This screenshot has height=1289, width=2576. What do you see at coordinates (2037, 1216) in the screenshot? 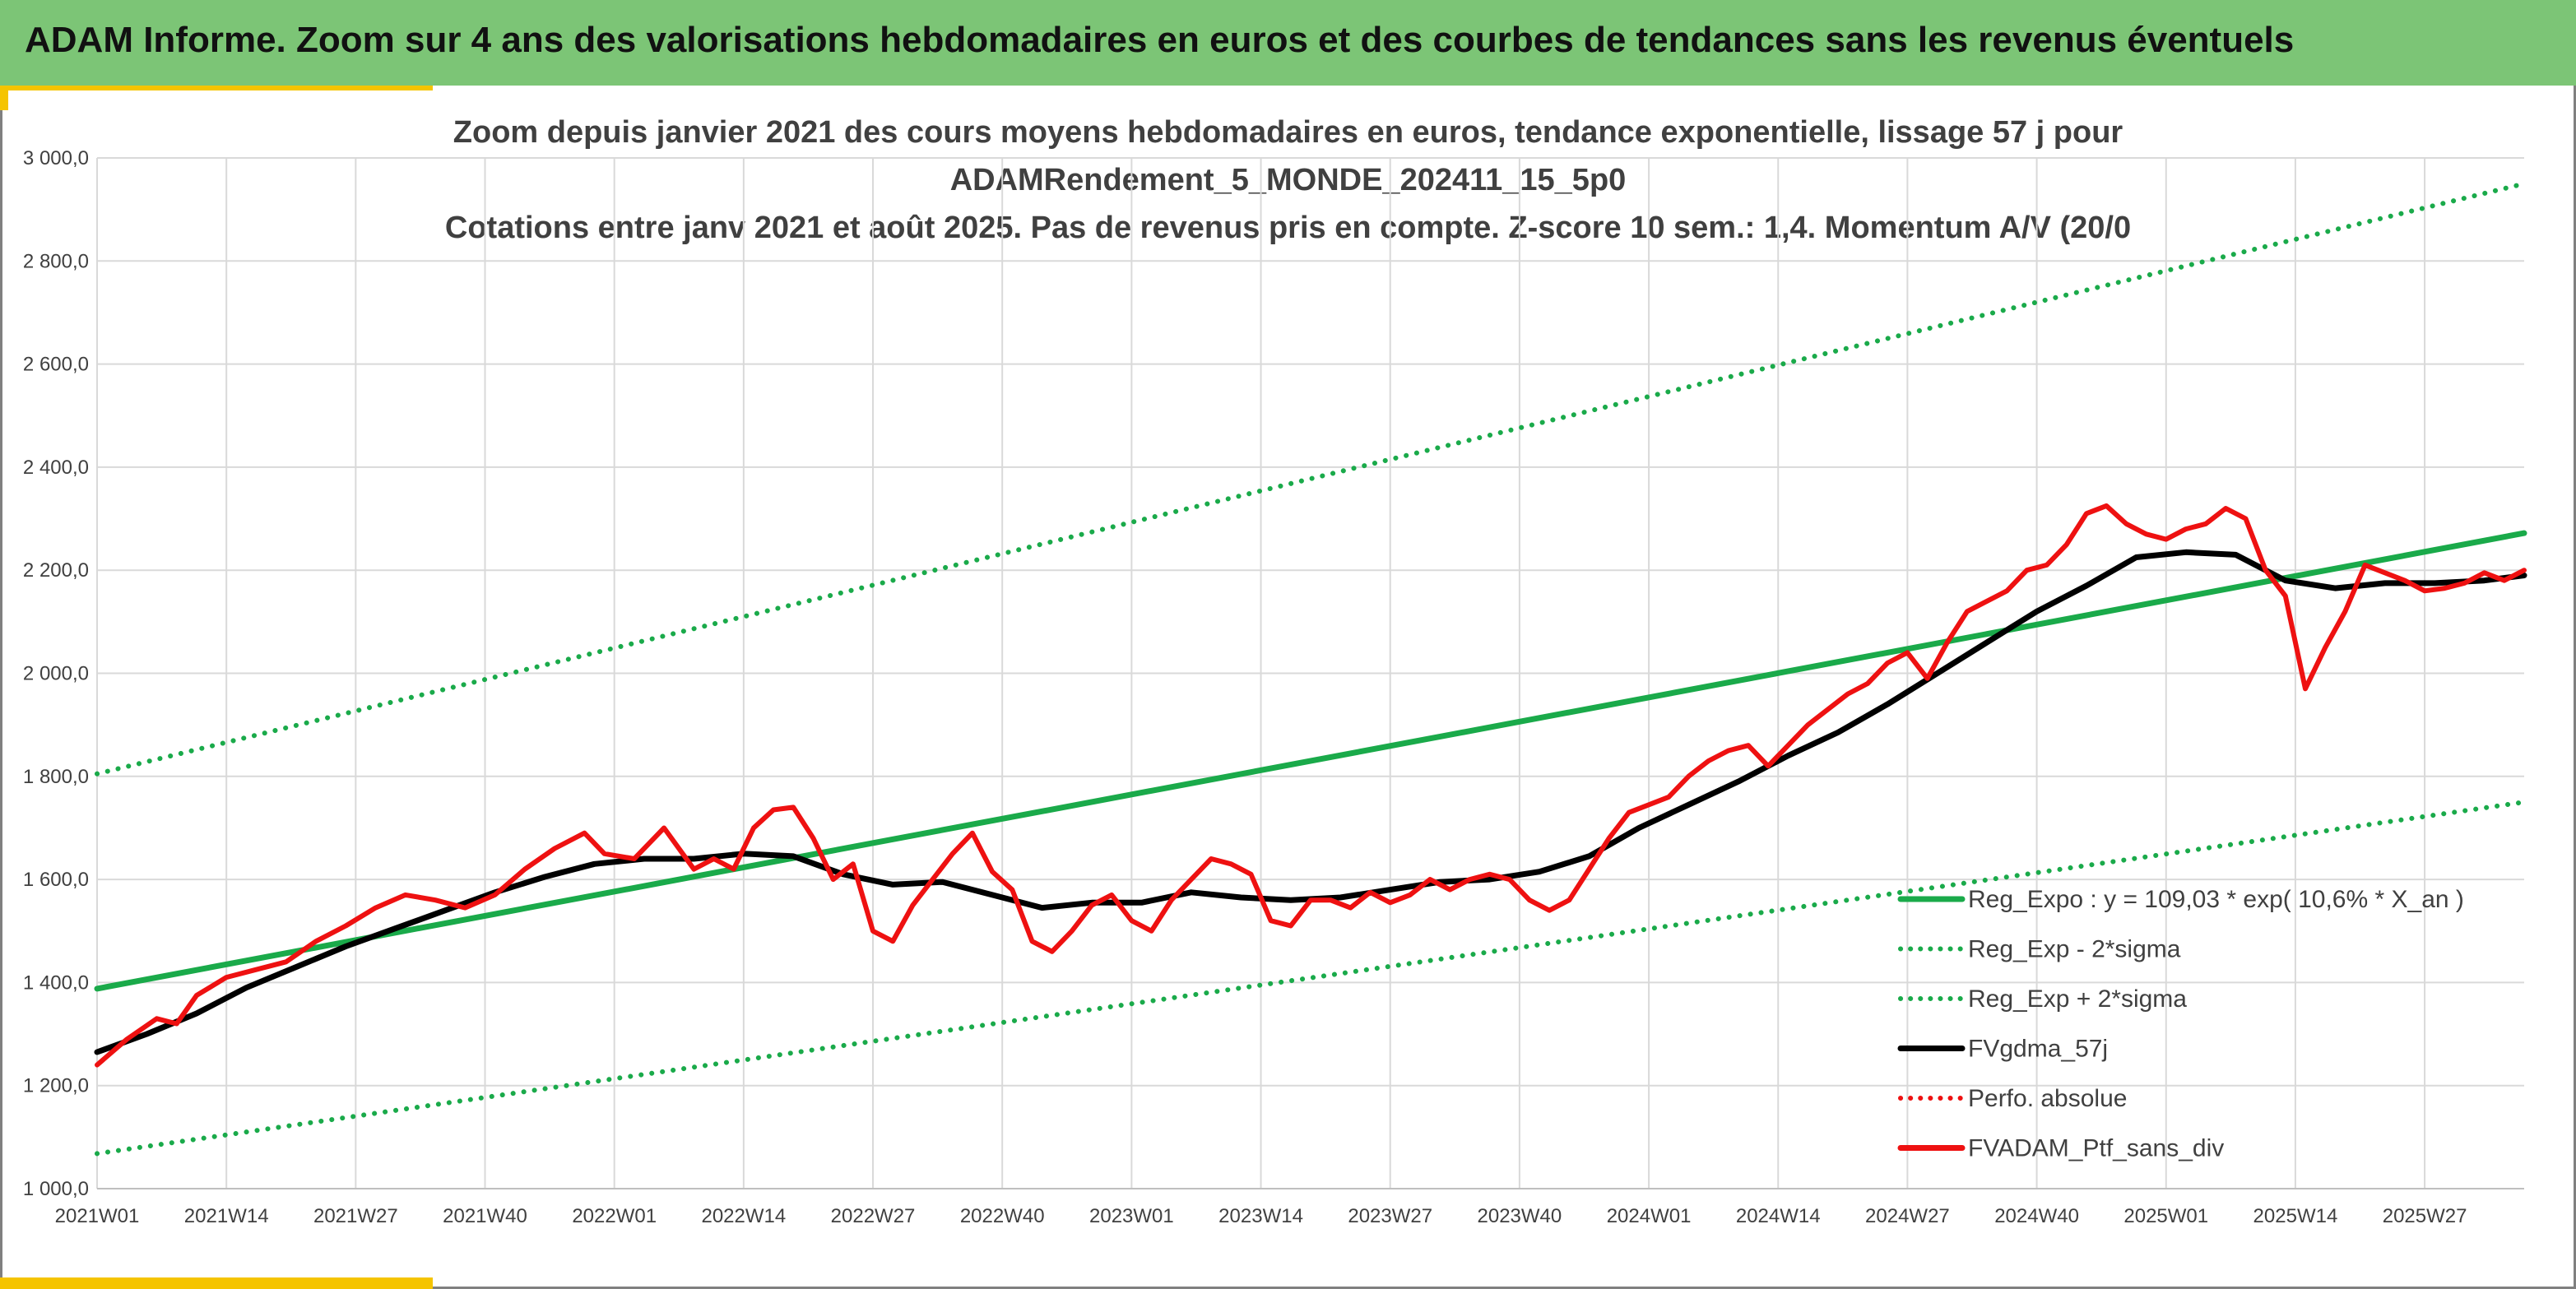
I see `x-tick-label: 2024W40` at bounding box center [2037, 1216].